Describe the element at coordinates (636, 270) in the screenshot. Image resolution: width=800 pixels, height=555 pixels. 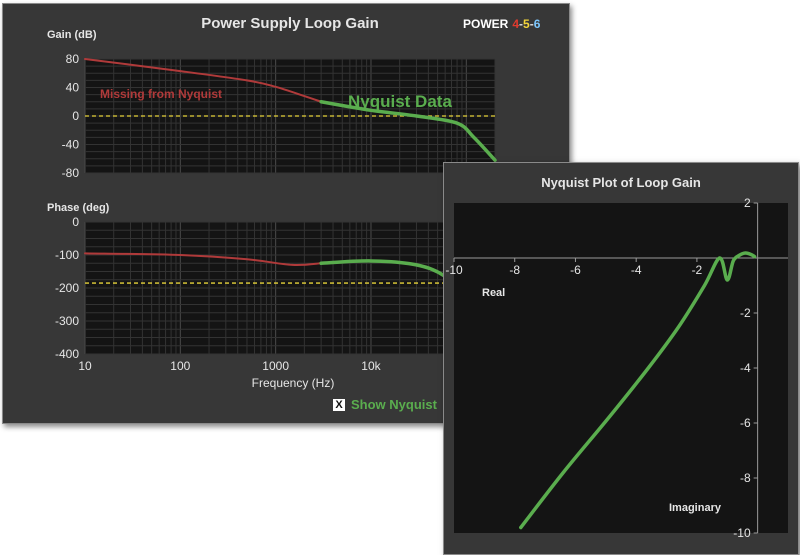
I see `nyquist-xtick-label: -4` at that location.